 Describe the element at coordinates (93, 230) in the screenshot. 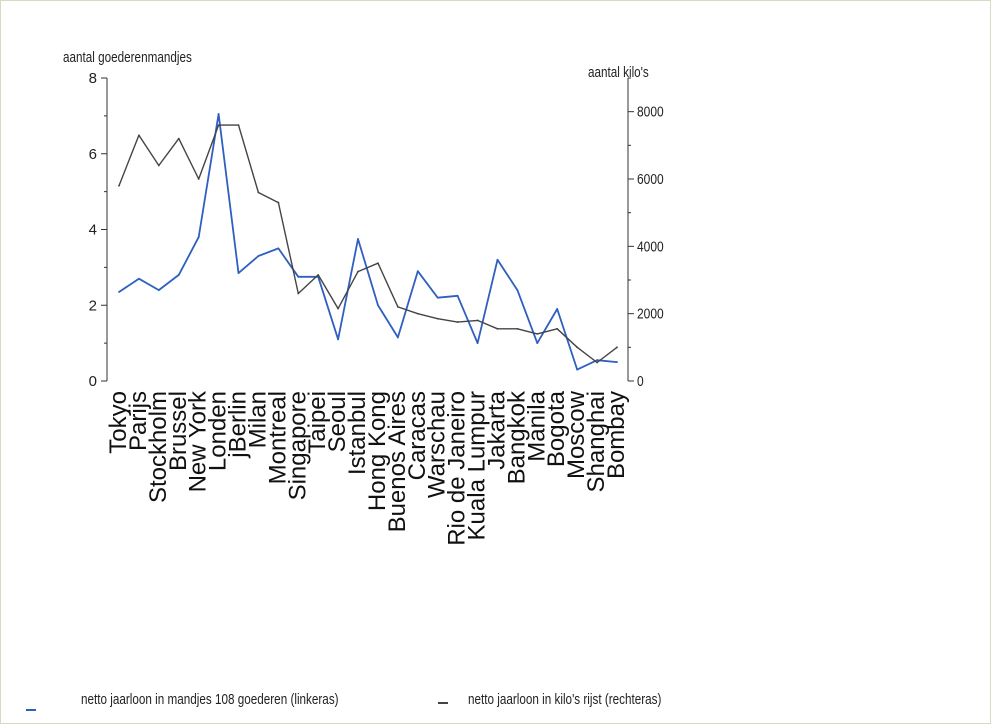

I see `left-tick-label: 4` at that location.